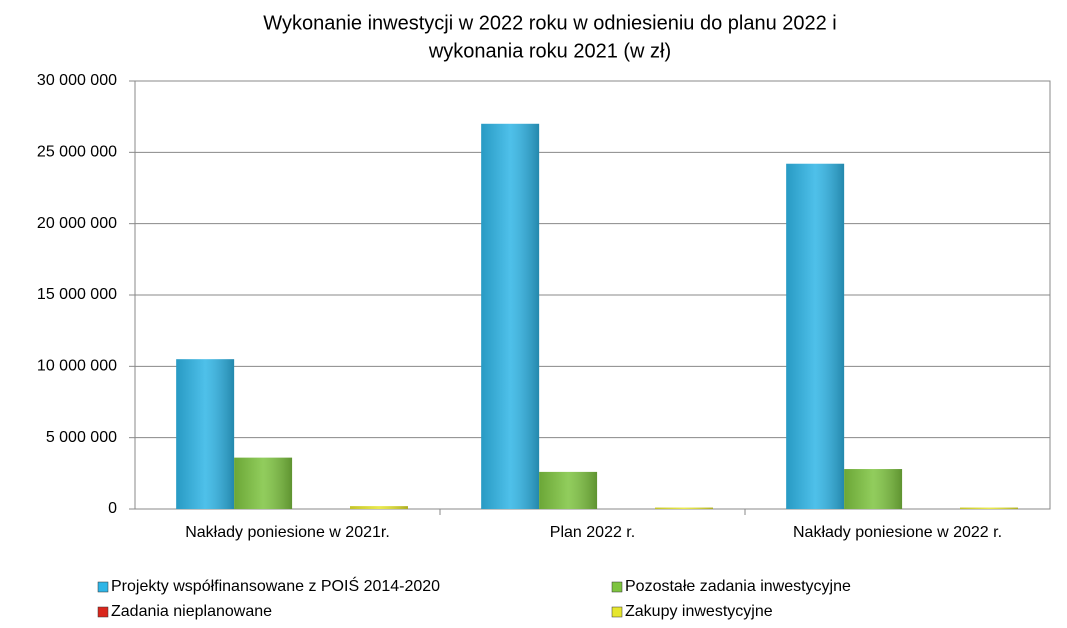  Describe the element at coordinates (77, 152) in the screenshot. I see `y-tick-label: 25 000 000` at that location.